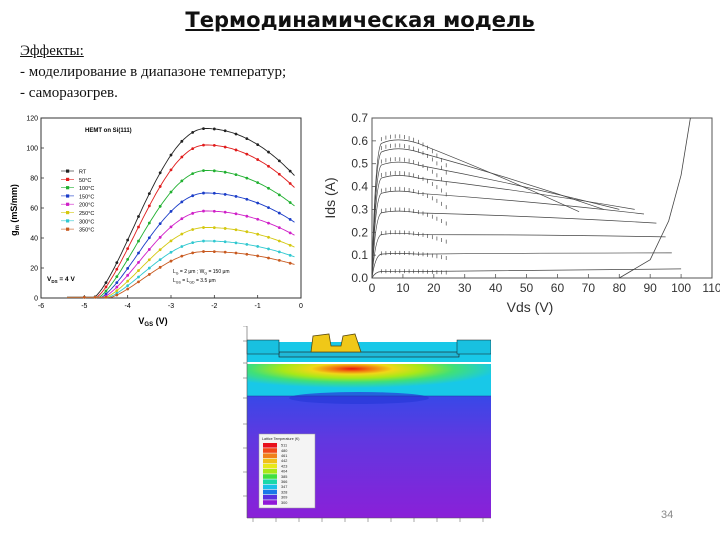 The width and height of the screenshot is (720, 540). What do you see at coordinates (128, 306) in the screenshot?
I see `gm-x-tick-label: -4` at bounding box center [128, 306].